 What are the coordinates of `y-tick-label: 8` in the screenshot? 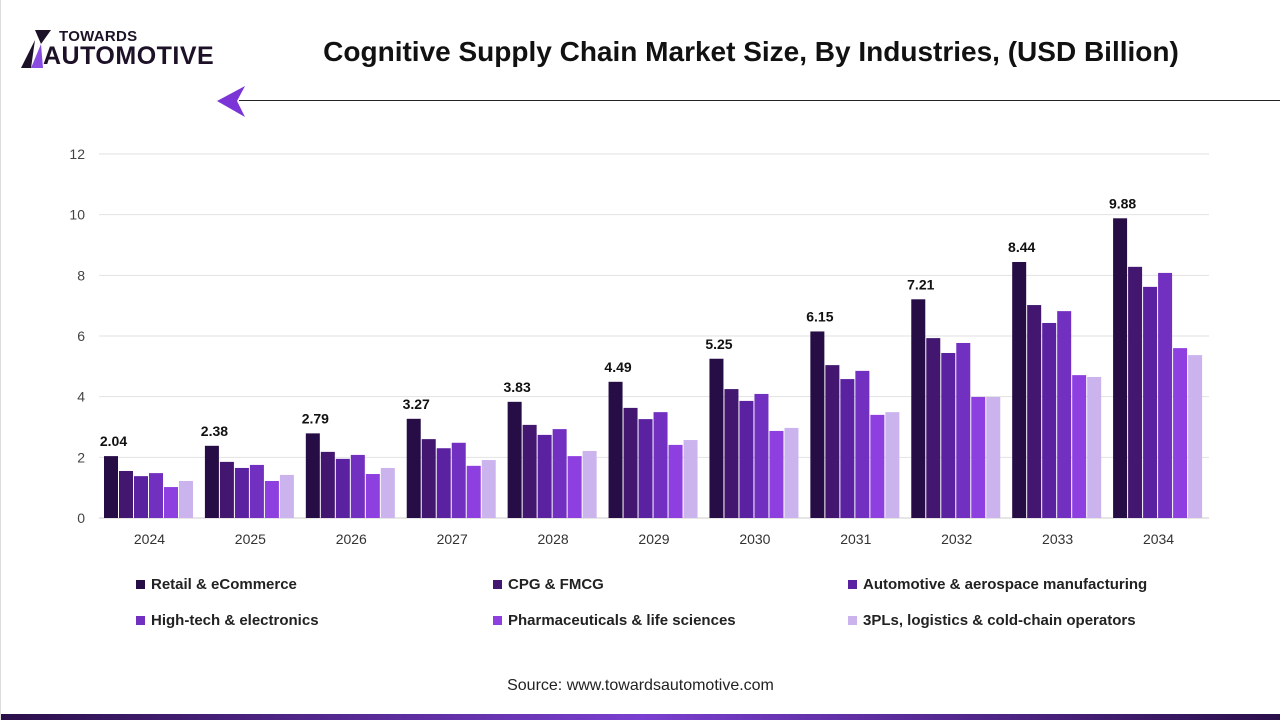 It's located at (81, 275).